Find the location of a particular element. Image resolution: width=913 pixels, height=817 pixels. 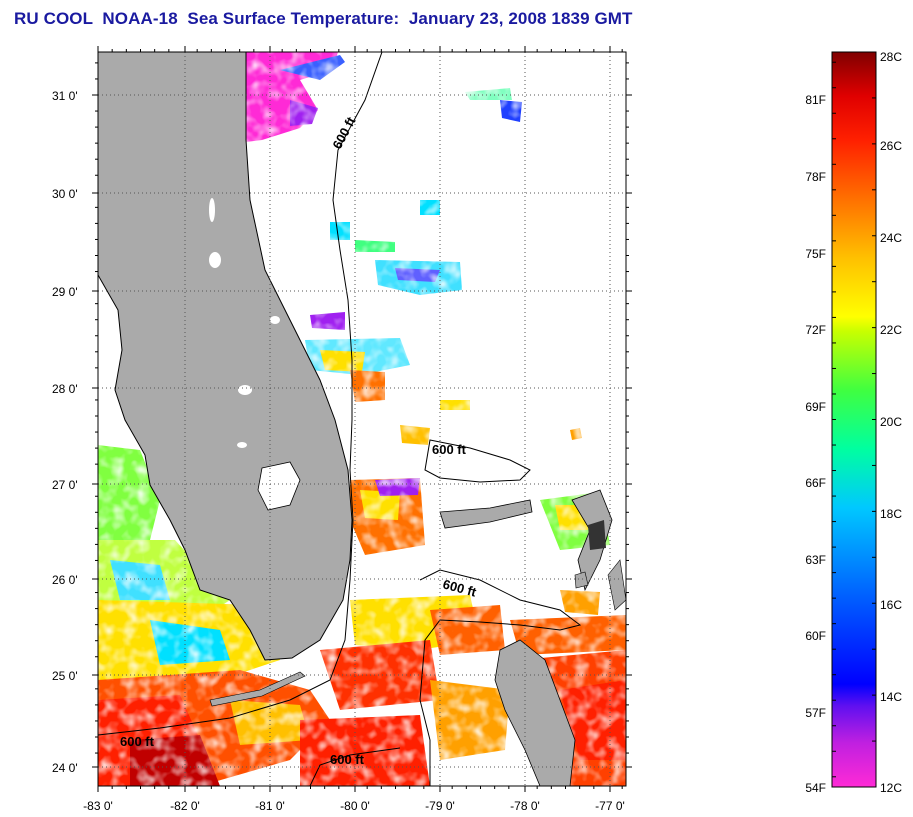

fahrenheit-label: 54F is located at coordinates (815, 788).